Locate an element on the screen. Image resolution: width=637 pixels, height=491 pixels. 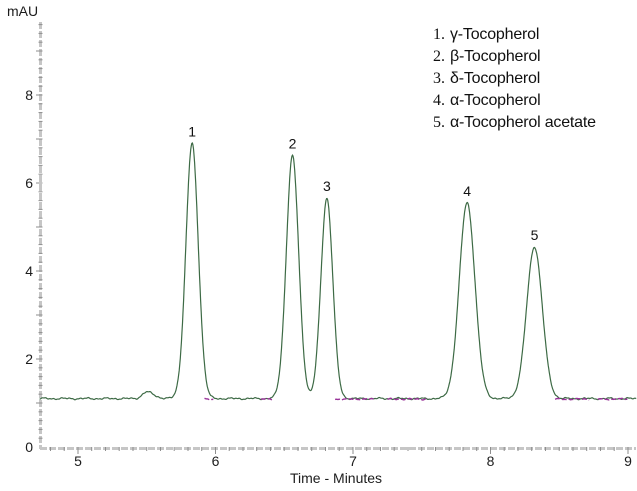
peak-label-3: 3 is located at coordinates (327, 186).